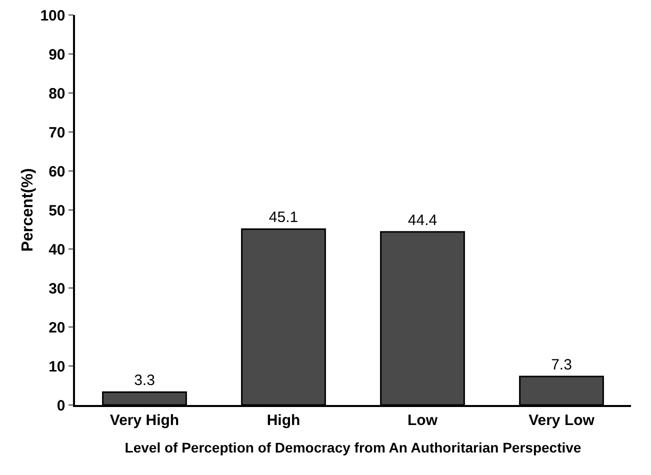 The image size is (651, 475). What do you see at coordinates (283, 217) in the screenshot?
I see `data-label: 45.1` at bounding box center [283, 217].